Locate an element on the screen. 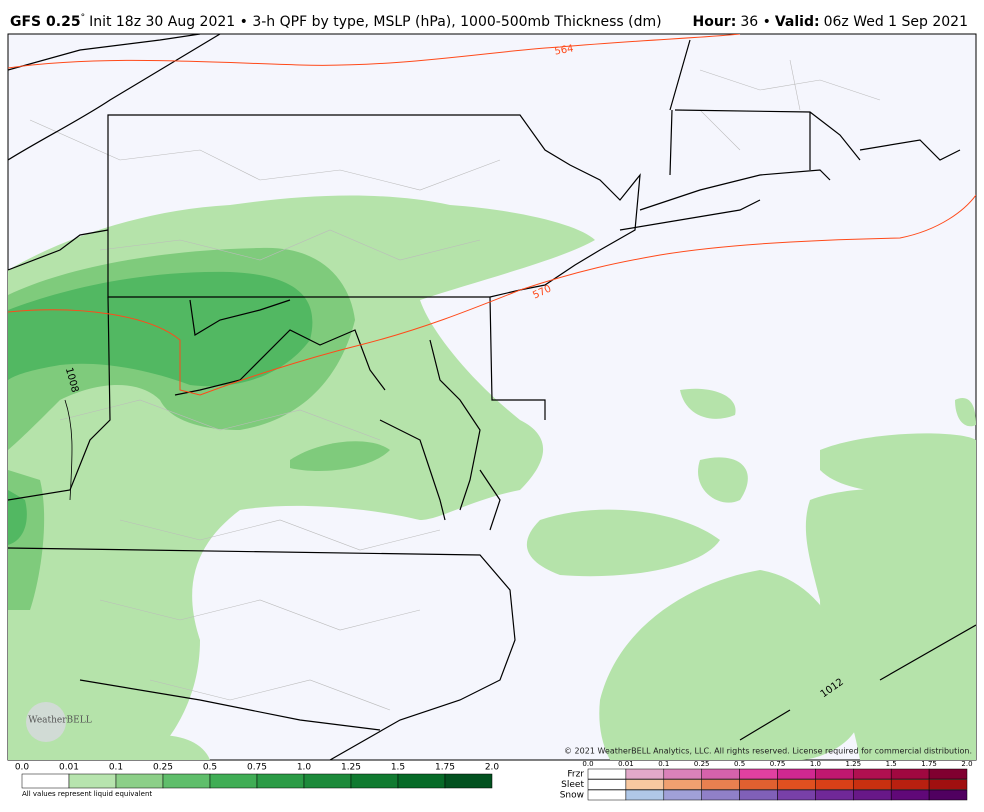  ptype-row-label: Snow is located at coordinates (572, 796).